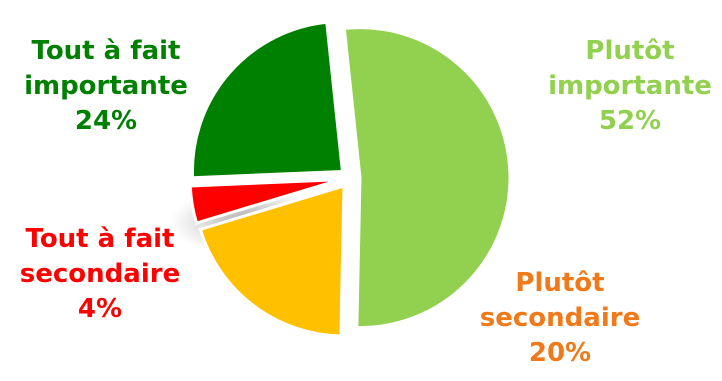 This screenshot has width=722, height=381. What do you see at coordinates (100, 309) in the screenshot?
I see `slice-value-label: 4%` at bounding box center [100, 309].